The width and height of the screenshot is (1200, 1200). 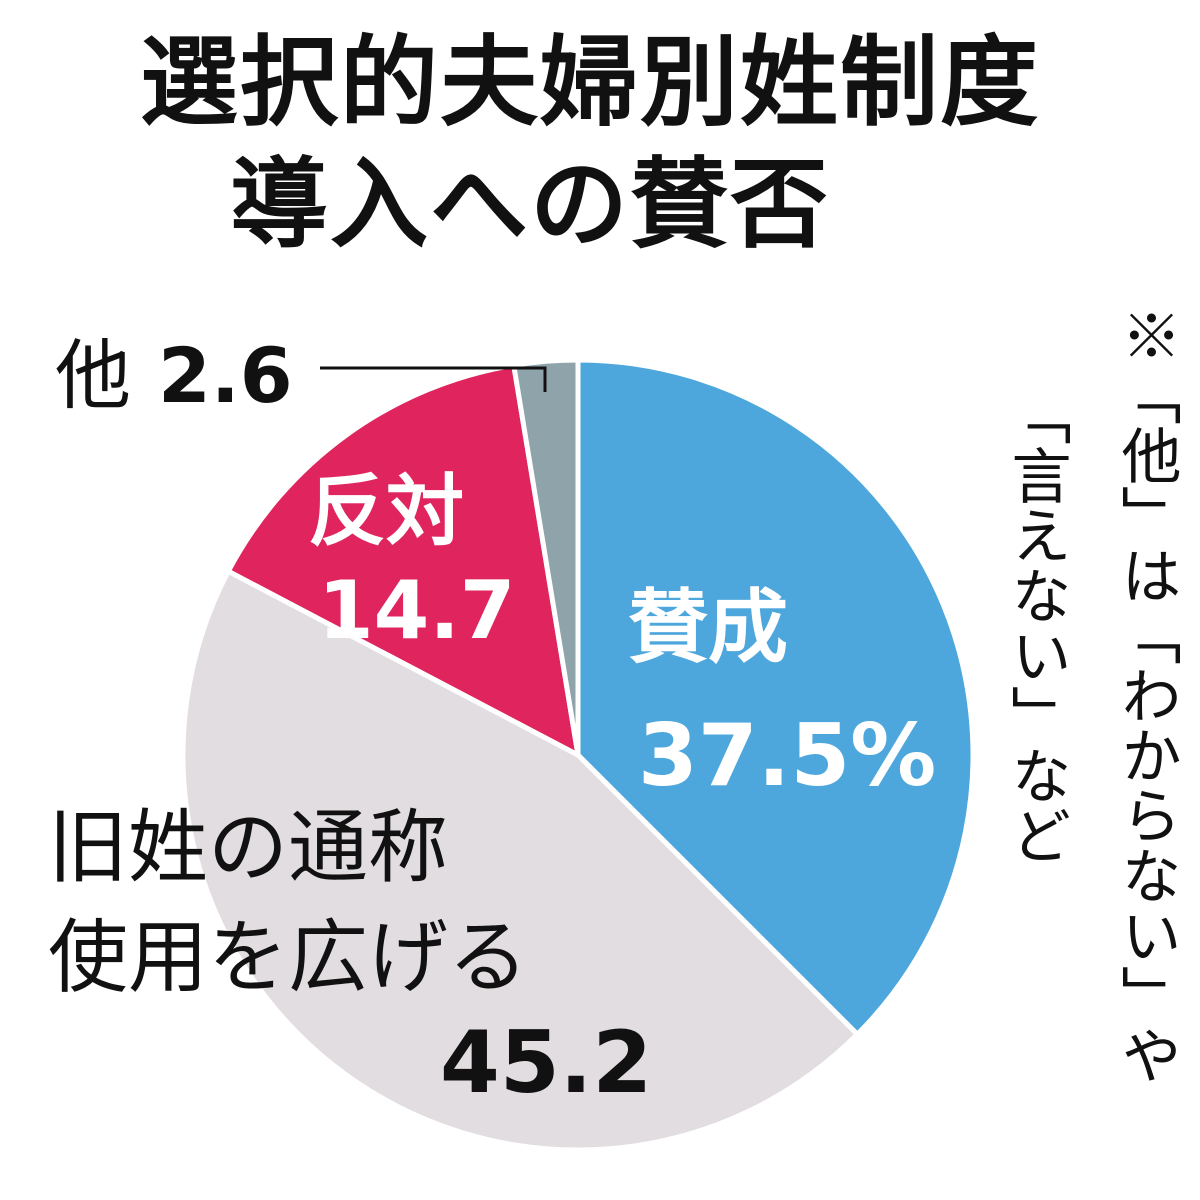 What do you see at coordinates (546, 557) in the screenshot?
I see `pie-slice-other` at bounding box center [546, 557].